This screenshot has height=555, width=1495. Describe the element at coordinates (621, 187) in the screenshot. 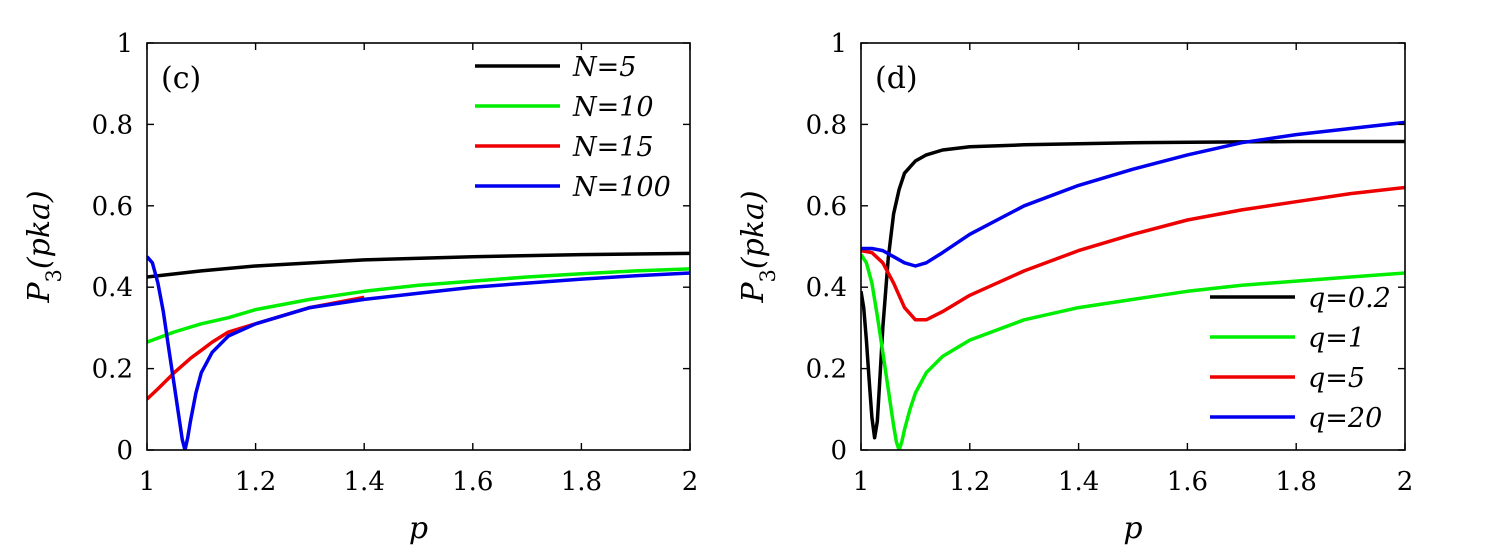

I see `legend-label-3: N=100` at that location.